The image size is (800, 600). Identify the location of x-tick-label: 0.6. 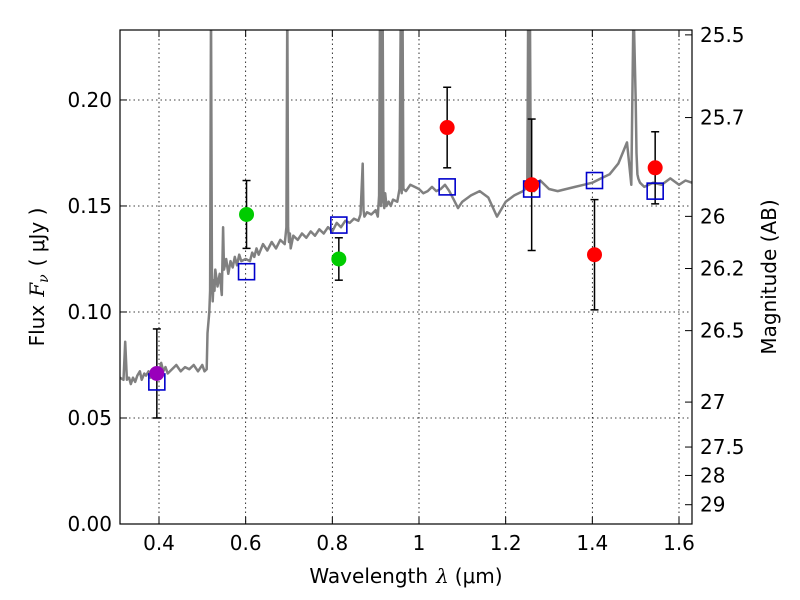
(246, 543).